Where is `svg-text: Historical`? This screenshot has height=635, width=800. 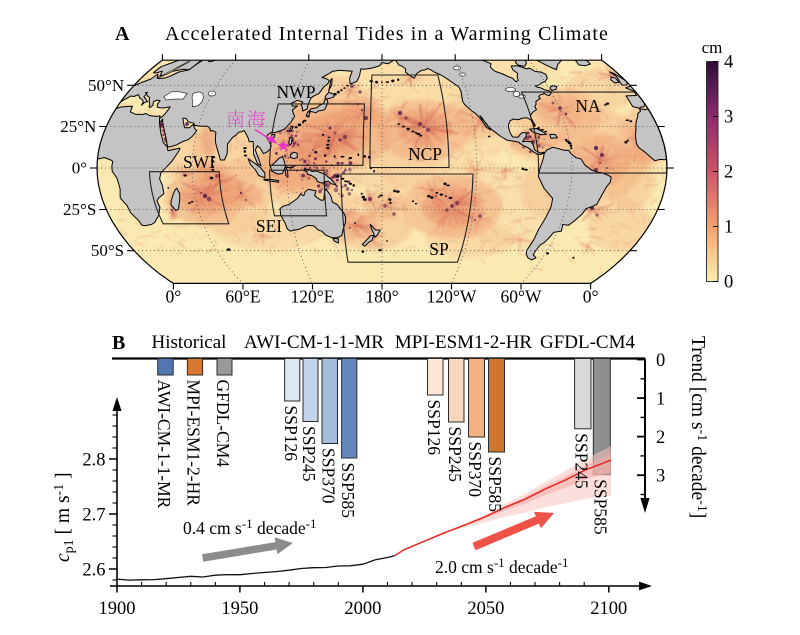
svg-text: Historical is located at coordinates (189, 342).